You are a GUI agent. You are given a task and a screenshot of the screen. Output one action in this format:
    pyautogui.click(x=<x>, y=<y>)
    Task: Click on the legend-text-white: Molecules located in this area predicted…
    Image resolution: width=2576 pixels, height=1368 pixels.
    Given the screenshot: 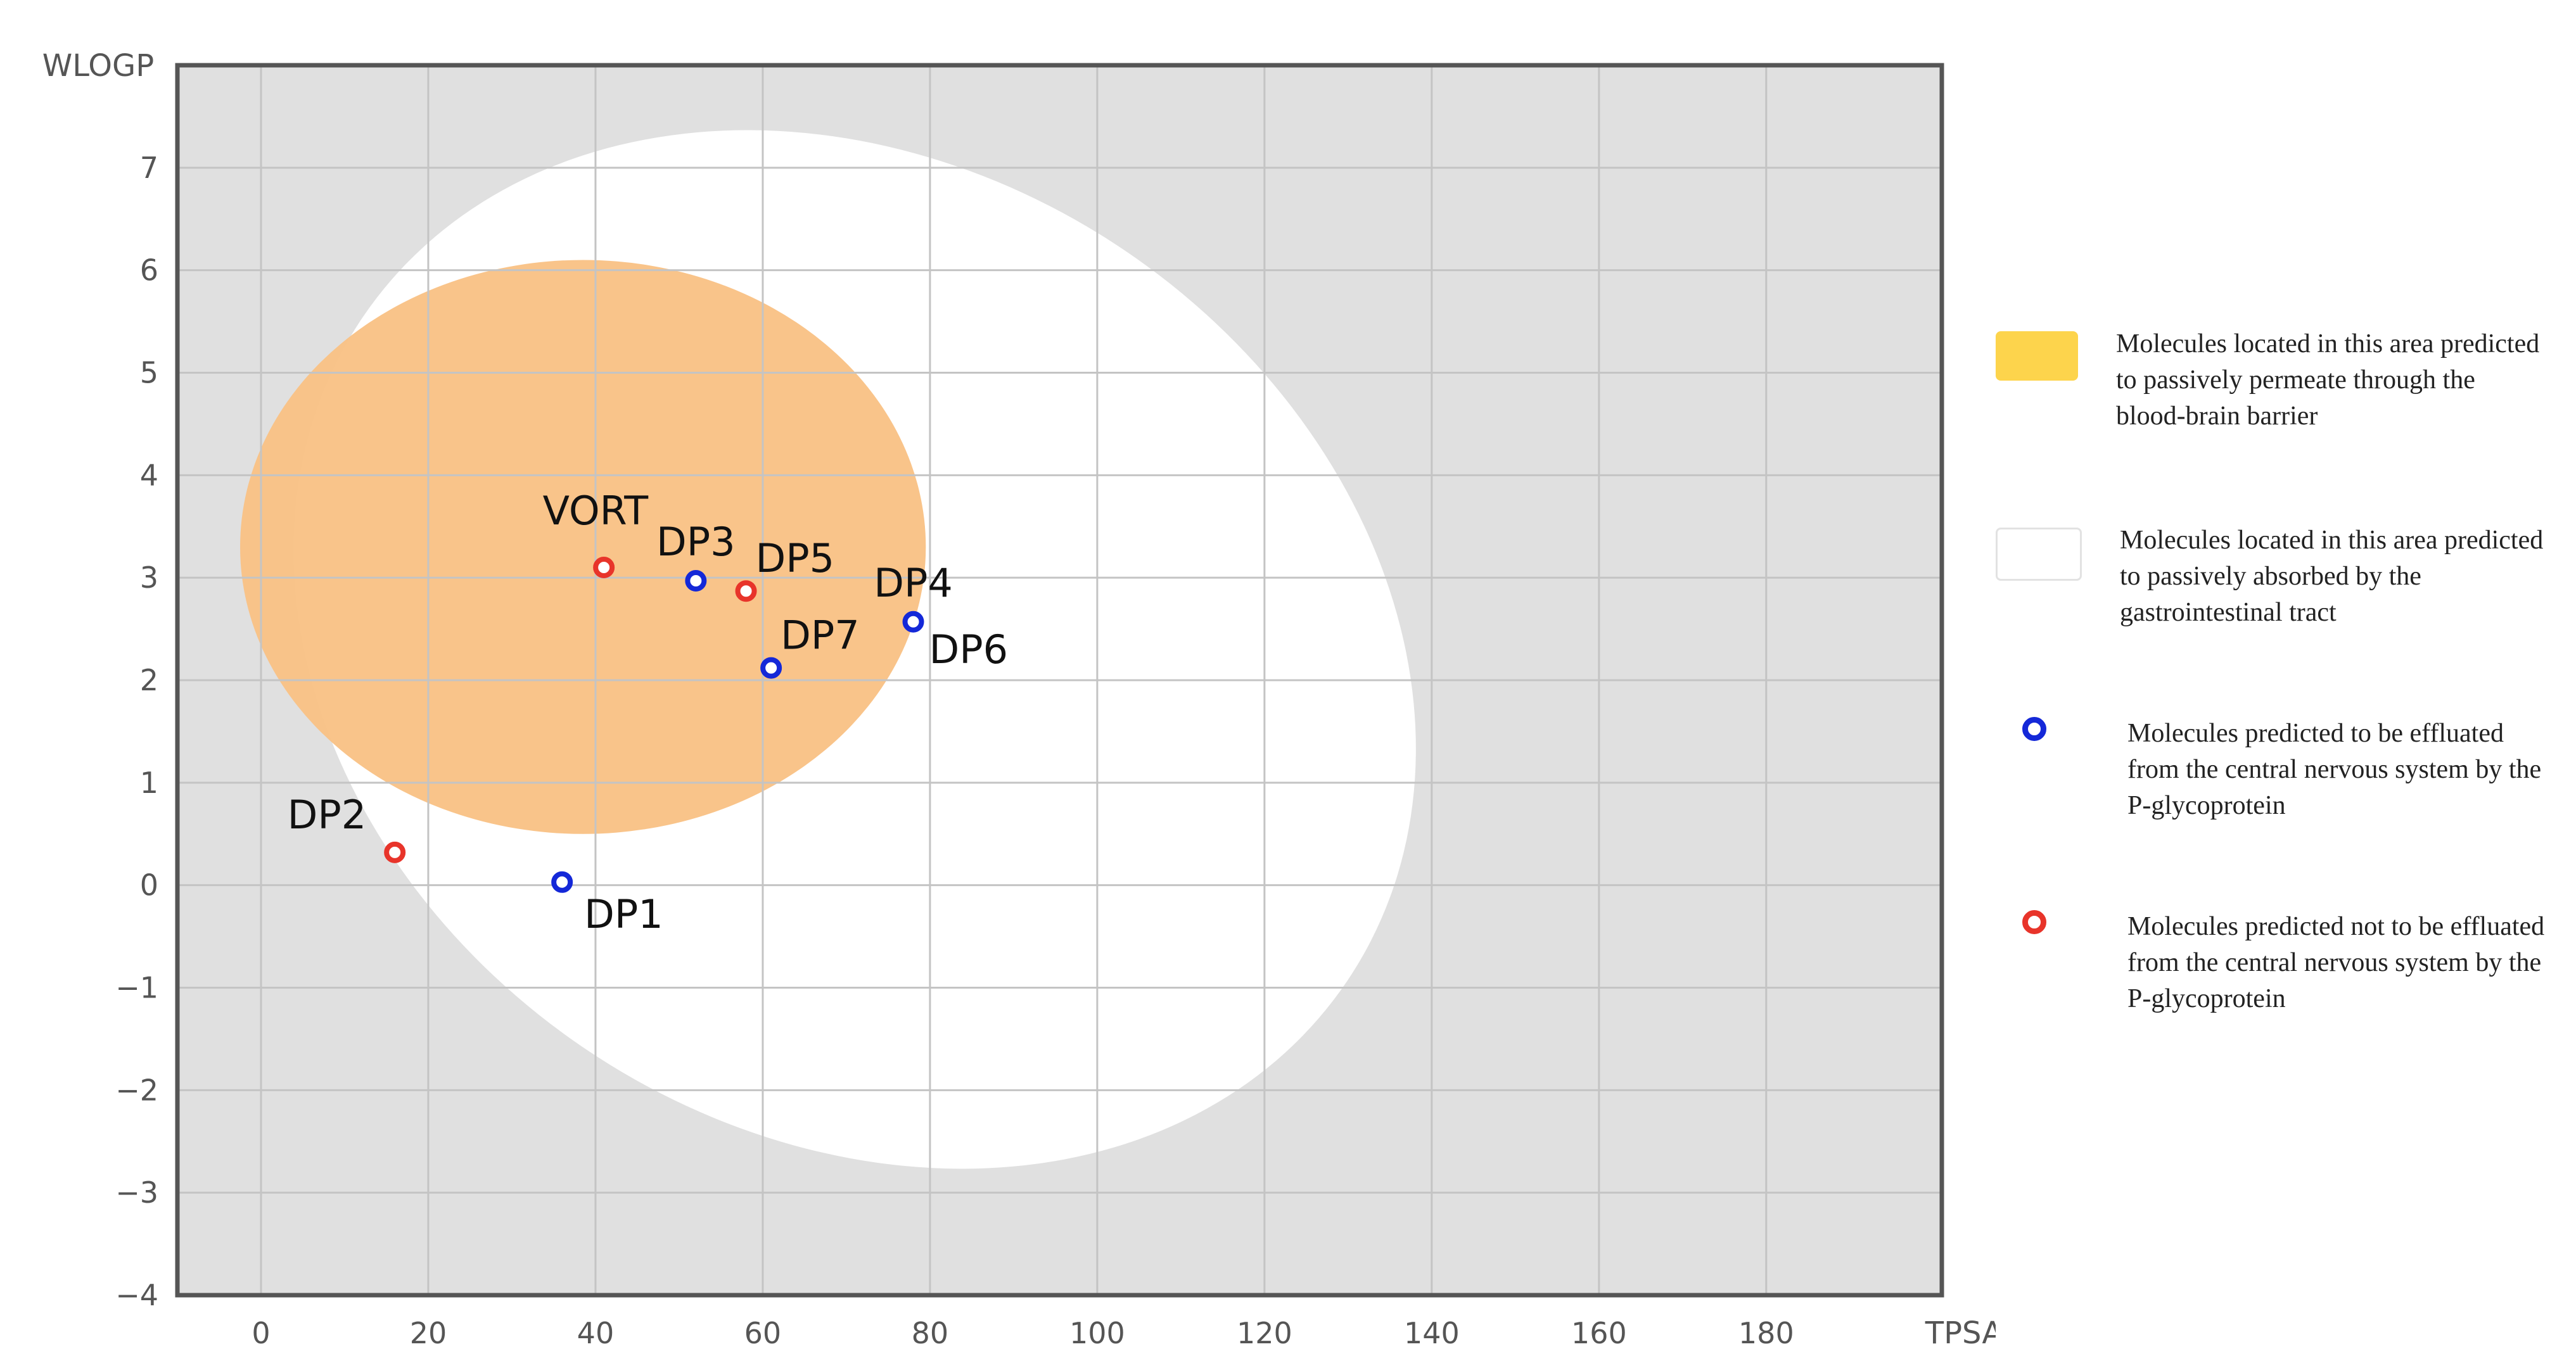 What is the action you would take?
    pyautogui.click(x=2332, y=576)
    